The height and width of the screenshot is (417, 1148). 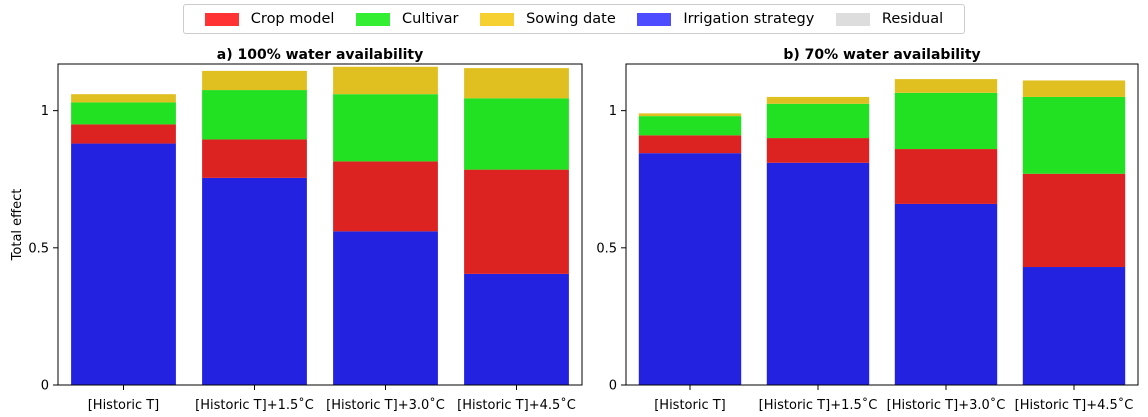 I want to click on x-tick-label-a-1: [Historic T]+1.5˚C, so click(x=254, y=405).